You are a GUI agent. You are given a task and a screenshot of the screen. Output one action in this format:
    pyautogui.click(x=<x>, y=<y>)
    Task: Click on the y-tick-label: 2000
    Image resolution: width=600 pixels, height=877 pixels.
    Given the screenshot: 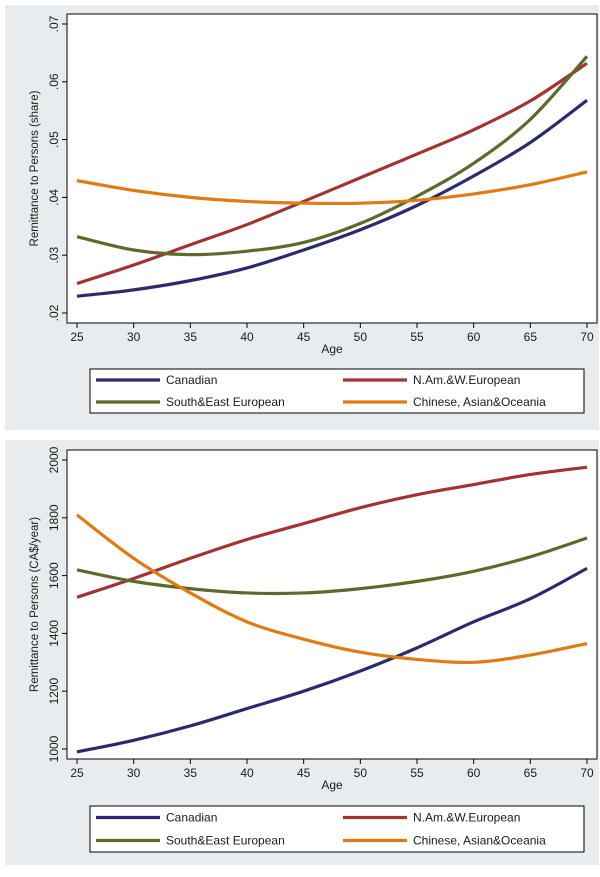 What is the action you would take?
    pyautogui.click(x=54, y=459)
    